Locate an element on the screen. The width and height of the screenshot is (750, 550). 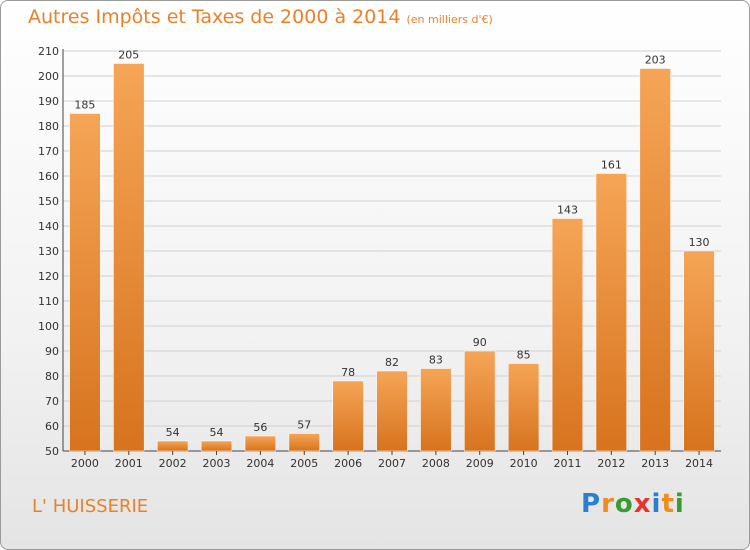
x-tick-label: 2013 is located at coordinates (655, 463).